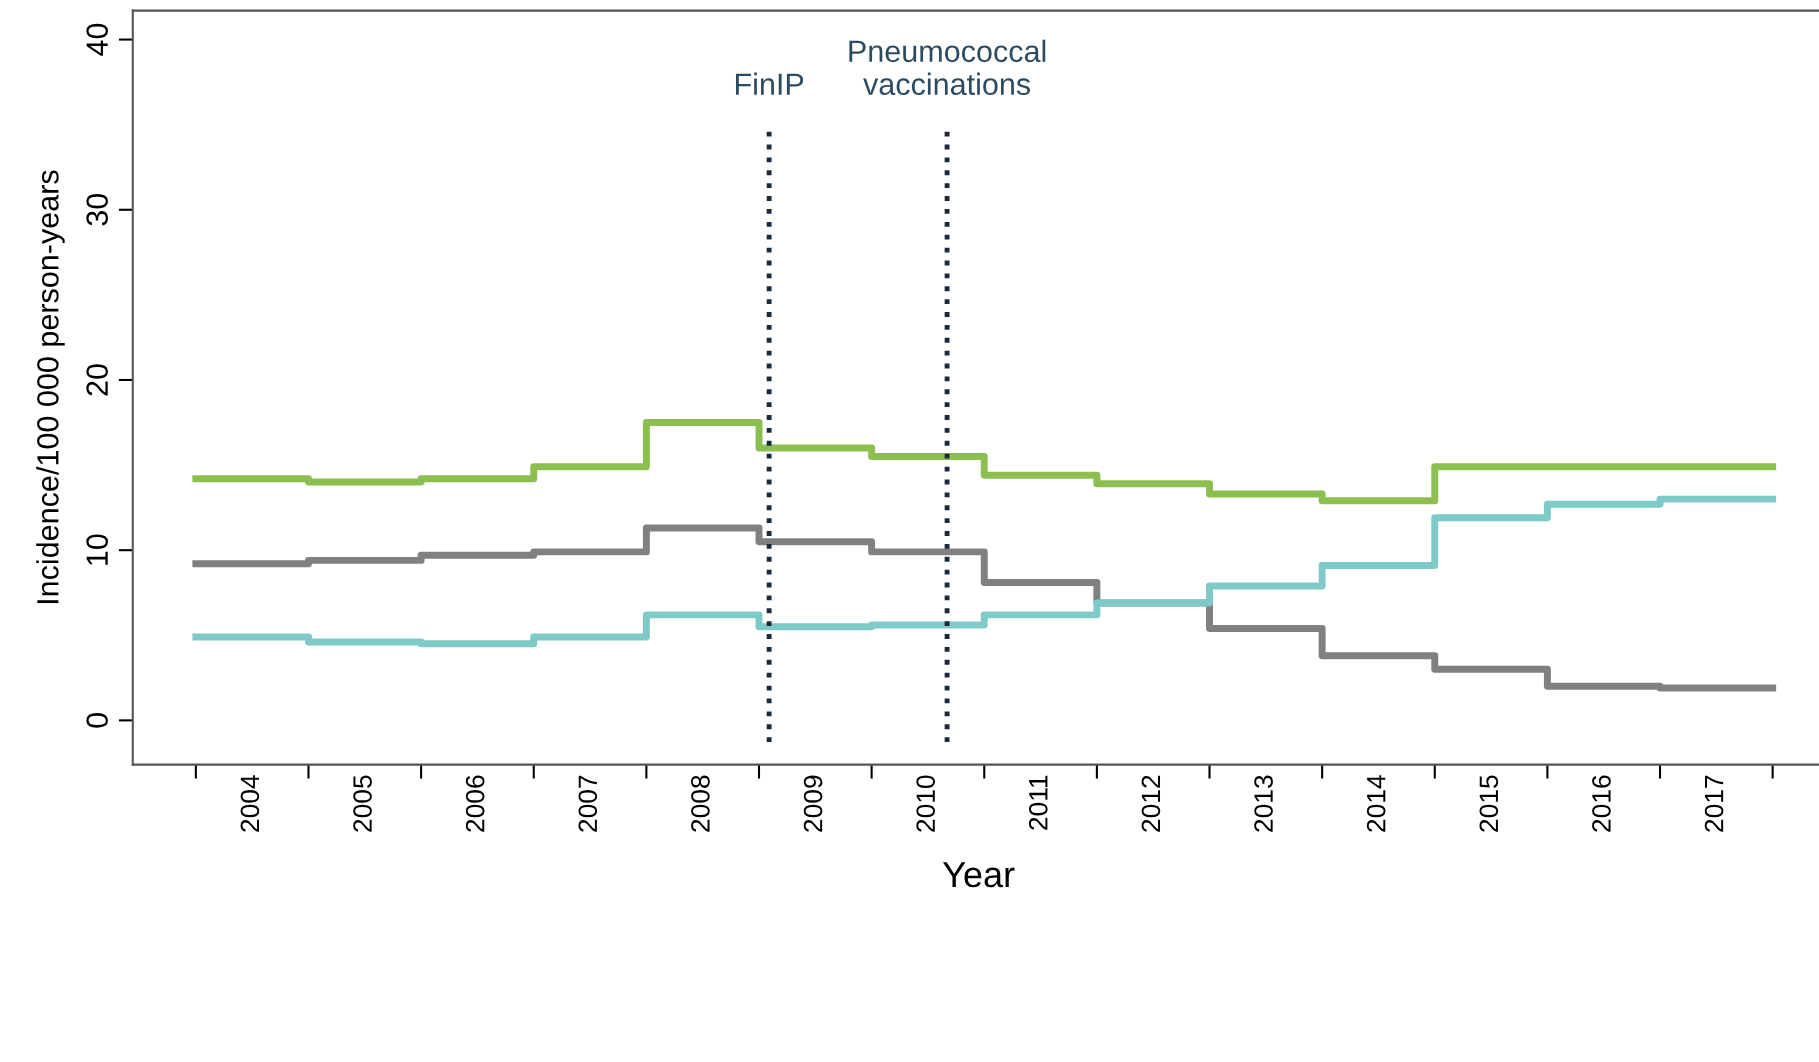  What do you see at coordinates (475, 803) in the screenshot?
I see `x-tick-label: 2006` at bounding box center [475, 803].